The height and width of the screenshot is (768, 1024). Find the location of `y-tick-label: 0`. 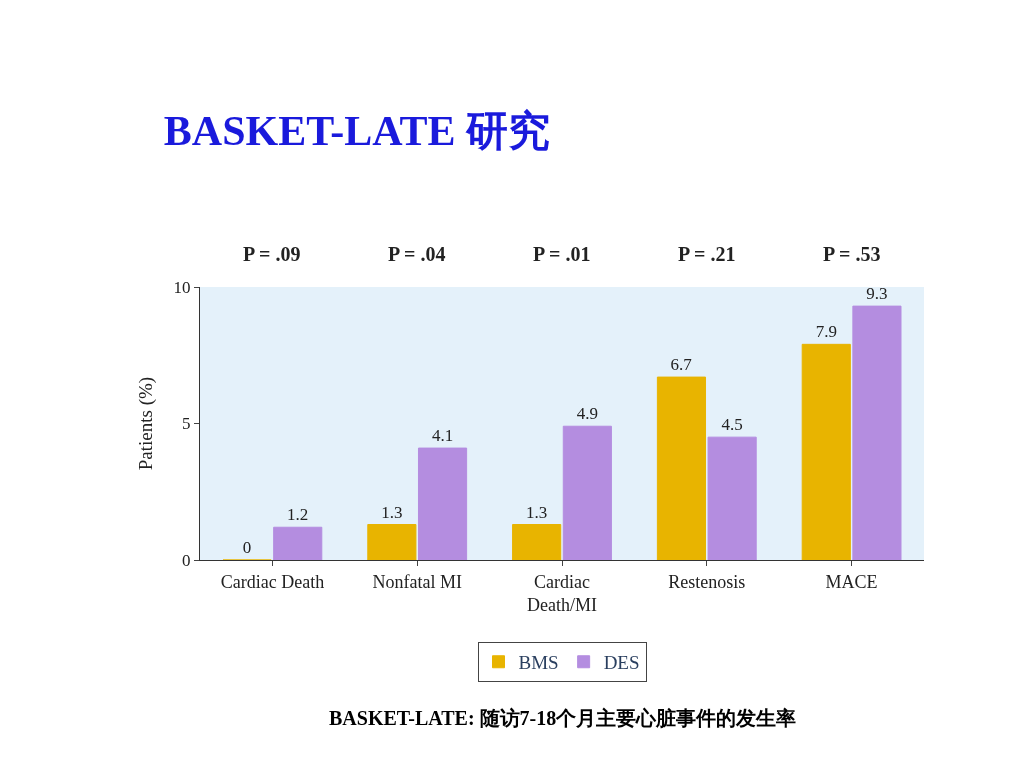

y-tick-label: 0 is located at coordinates (186, 560).